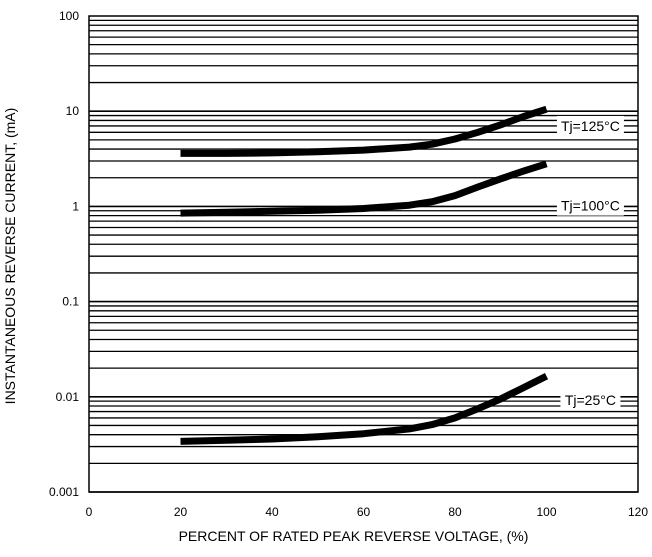 The height and width of the screenshot is (557, 652). I want to click on x-tick-label: 40, so click(272, 512).